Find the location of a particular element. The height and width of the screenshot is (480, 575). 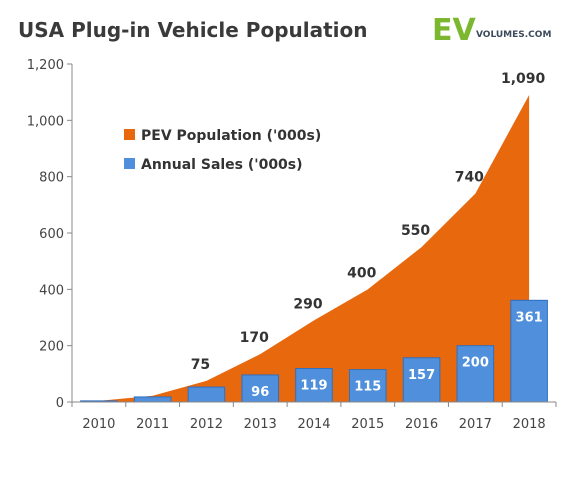

logo-volumes-text: VOLUMES.COM is located at coordinates (514, 35).